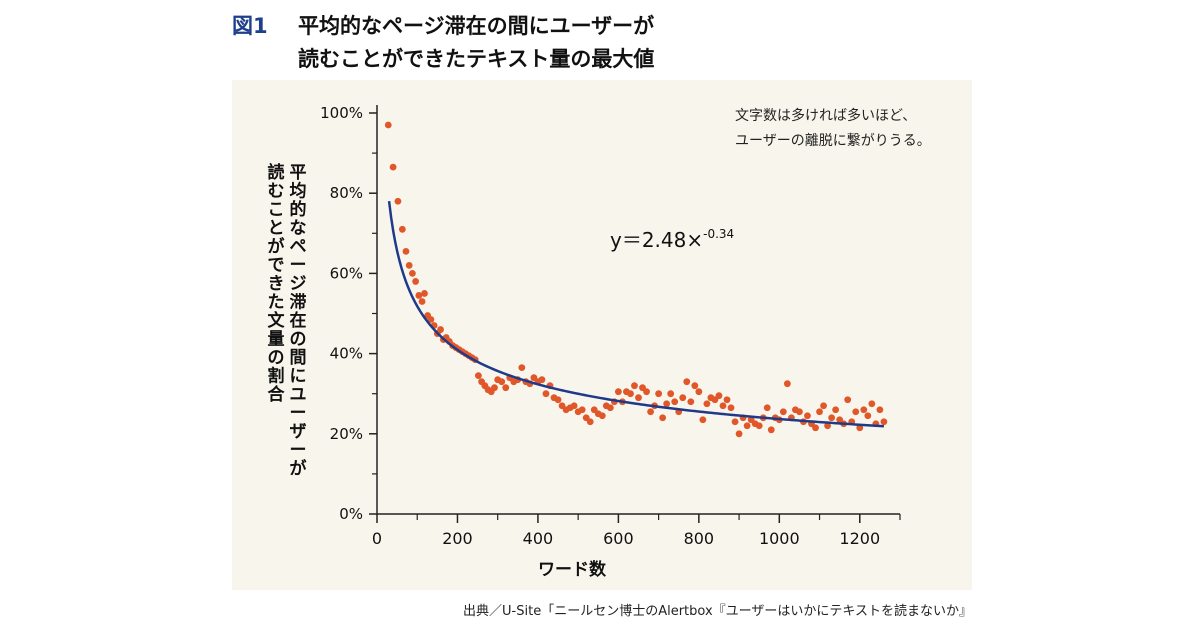  I want to click on figure-label: 図1, so click(250, 26).